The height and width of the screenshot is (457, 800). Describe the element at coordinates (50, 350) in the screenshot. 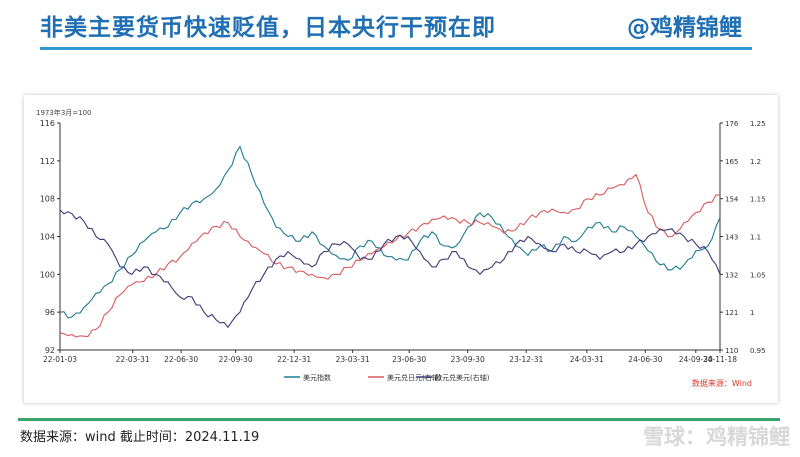

I see `left-axis-tick-label: 92` at that location.